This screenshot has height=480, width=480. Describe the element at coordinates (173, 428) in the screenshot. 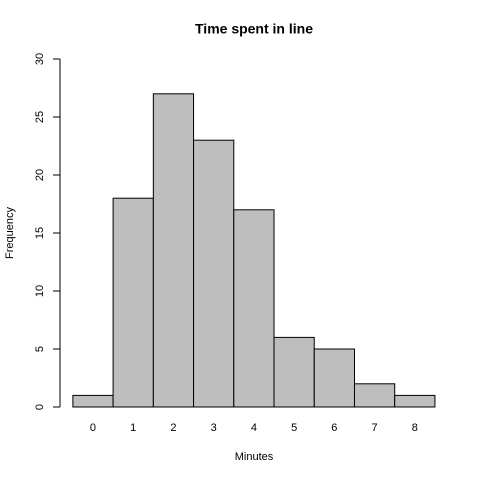

I see `x-tick-label: 2` at that location.